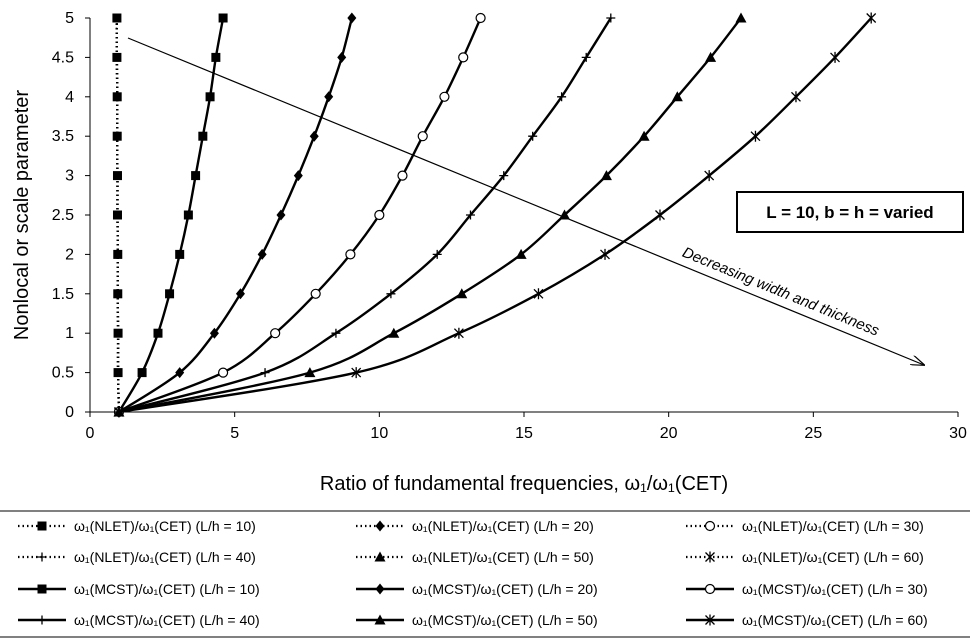 The height and width of the screenshot is (639, 970). What do you see at coordinates (833, 526) in the screenshot?
I see `legend-label: ω₁(NLET)/ω₁(CET) (L/h = 30)` at bounding box center [833, 526].